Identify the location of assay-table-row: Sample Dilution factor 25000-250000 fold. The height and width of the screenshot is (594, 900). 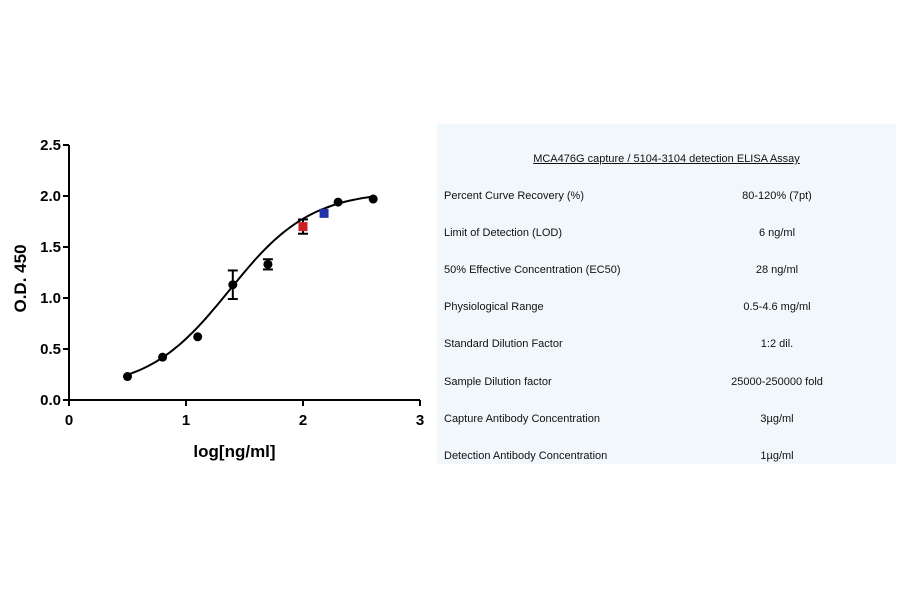
(666, 386).